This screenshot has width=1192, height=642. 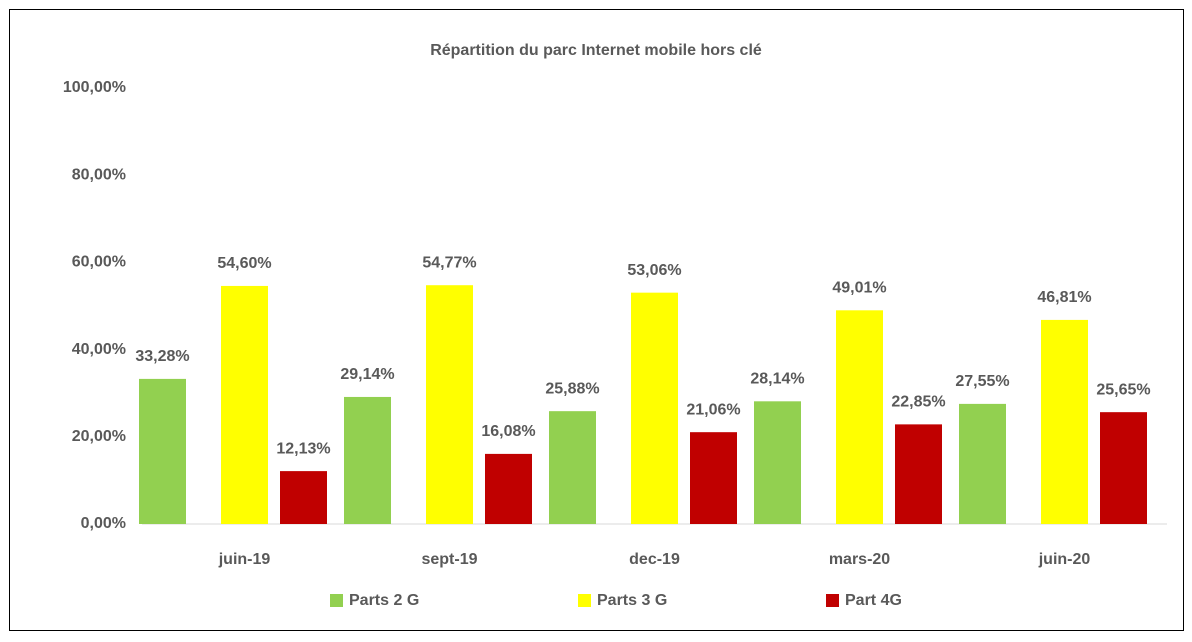 What do you see at coordinates (244, 263) in the screenshot?
I see `data-label: 54,60%` at bounding box center [244, 263].